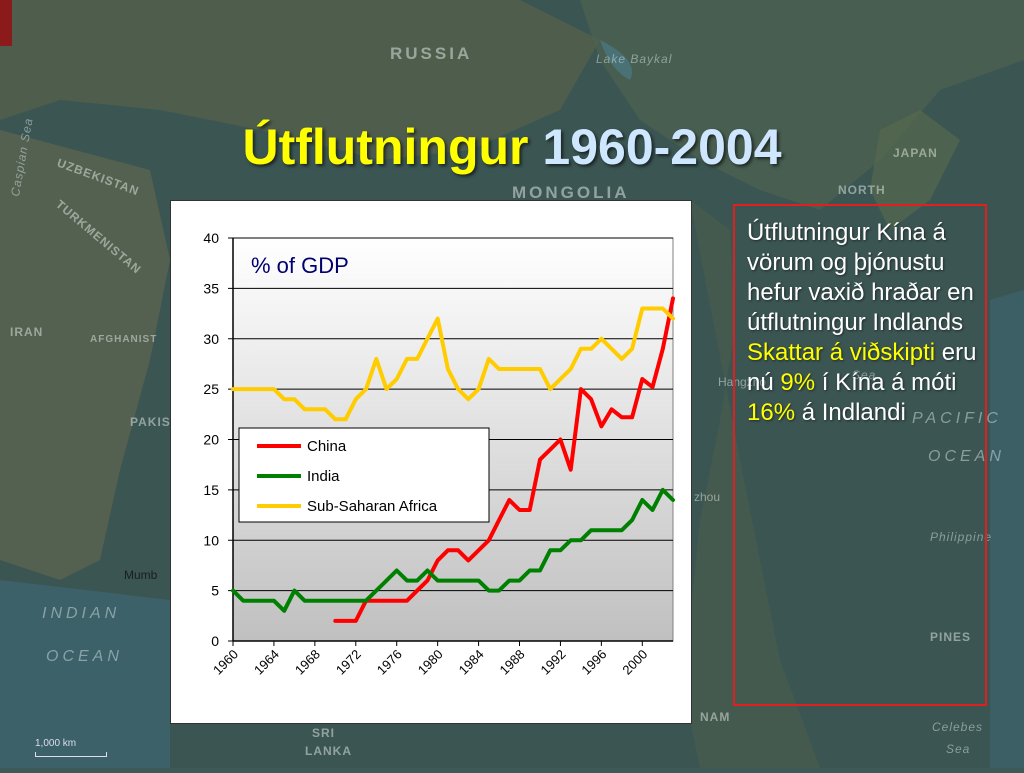 The image size is (1024, 773). I want to click on map-label-nam: NAM, so click(715, 717).